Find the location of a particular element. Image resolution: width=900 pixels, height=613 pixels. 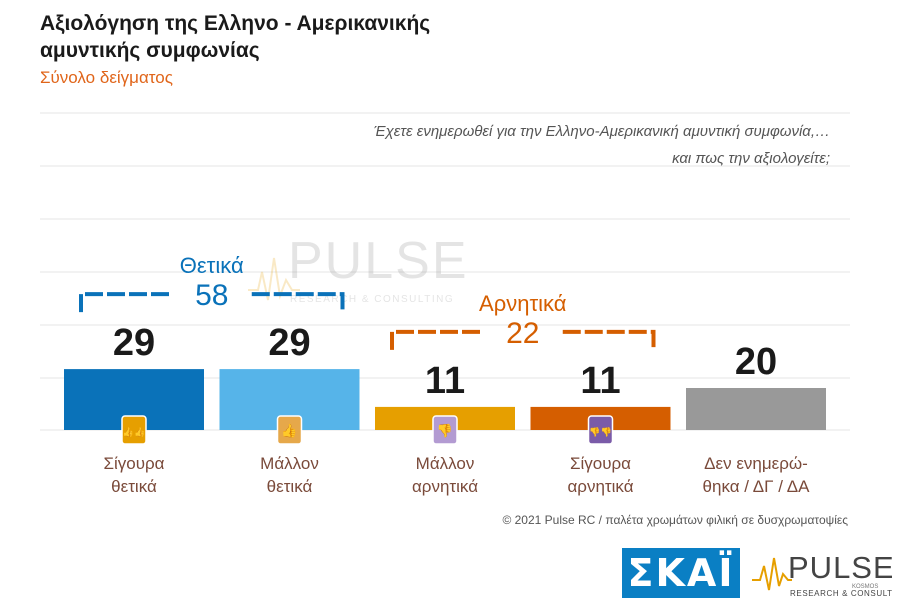

pulse-watermark: PULSE RESEARCH & CONSULTING is located at coordinates (358, 268).